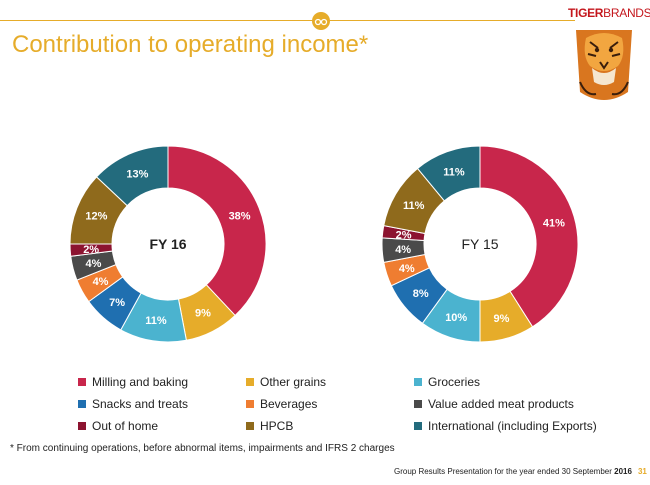 Image resolution: width=650 pixels, height=485 pixels. I want to click on slice-label: 10%, so click(456, 318).